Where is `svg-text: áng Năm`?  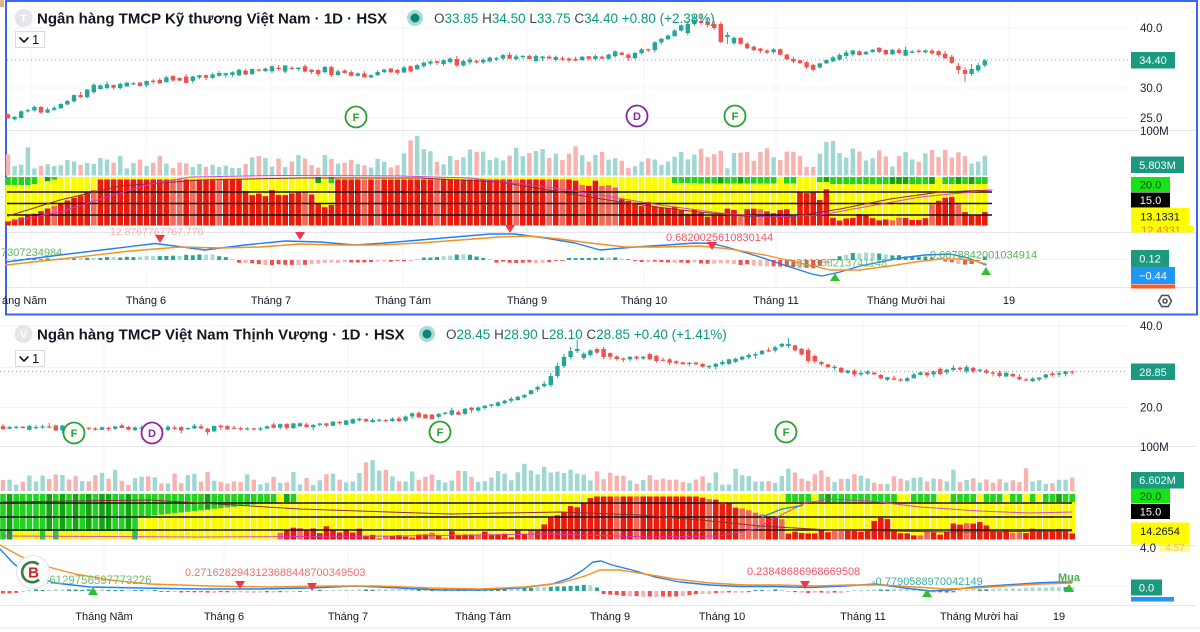 svg-text: áng Năm is located at coordinates (24, 301).